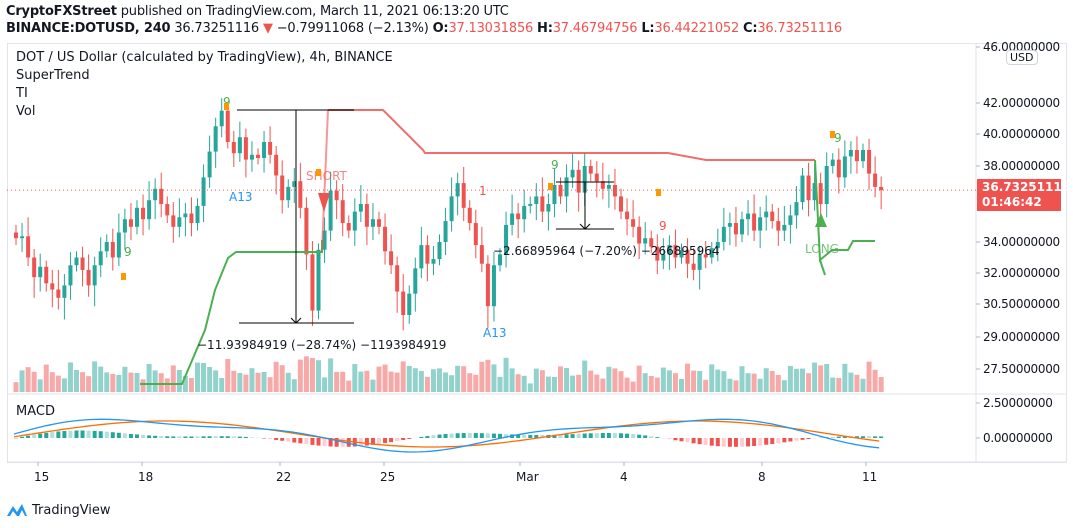  What do you see at coordinates (527, 477) in the screenshot?
I see `time-tick-label: Mar` at bounding box center [527, 477].